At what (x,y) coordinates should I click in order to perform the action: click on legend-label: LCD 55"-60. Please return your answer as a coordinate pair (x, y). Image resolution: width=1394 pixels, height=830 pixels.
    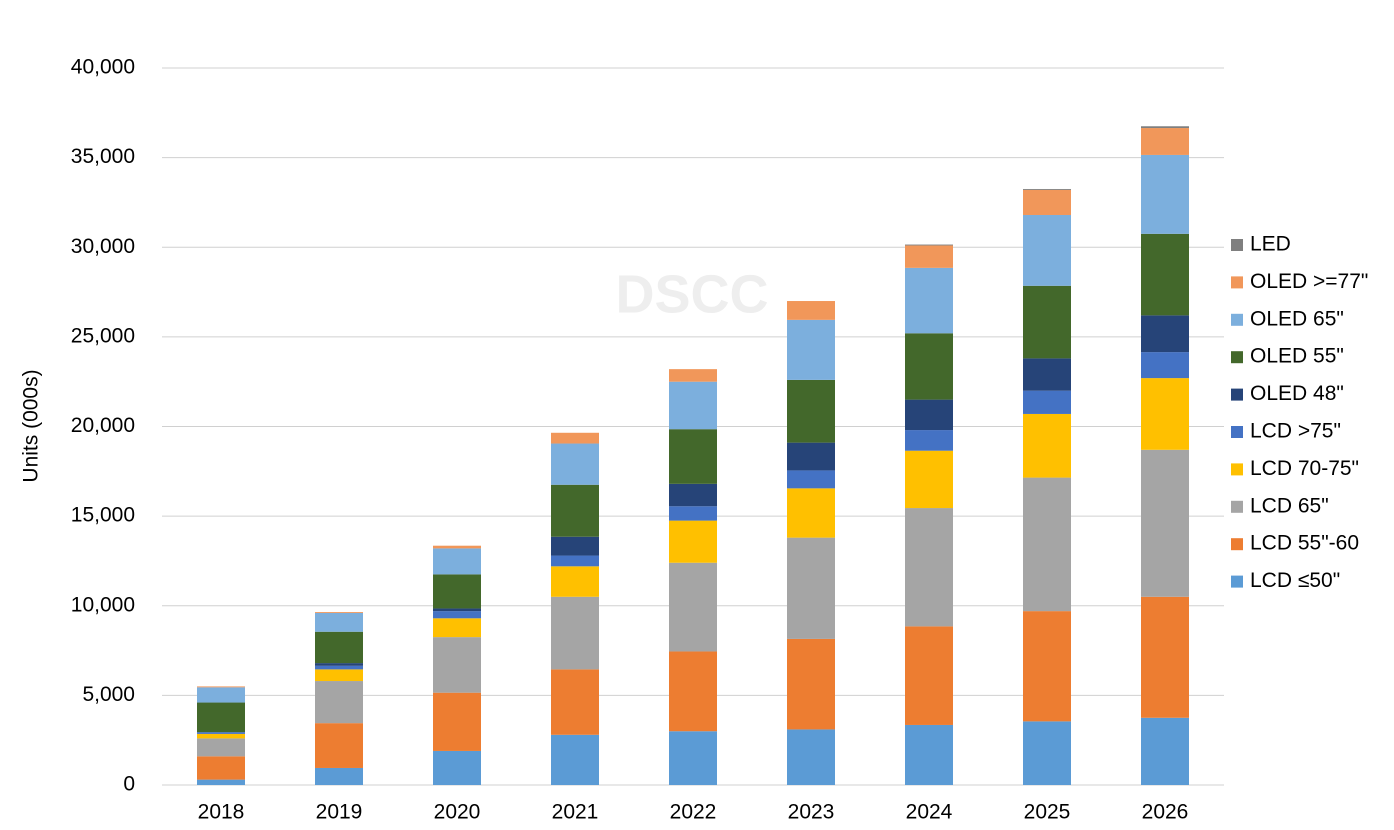
    Looking at the image, I should click on (1304, 543).